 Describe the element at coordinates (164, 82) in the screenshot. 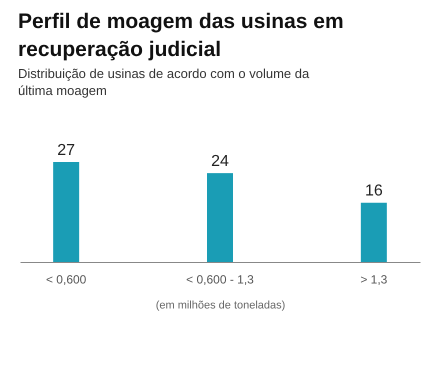

I see `chart-subtitle: Distribuição de usinas de acordo com o volume da última moagem` at that location.